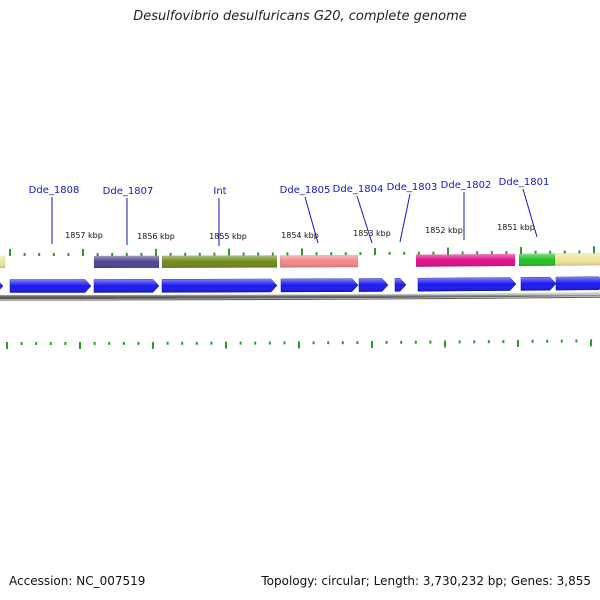  What do you see at coordinates (299, 344) in the screenshot?
I see `inner-scale-ticks` at bounding box center [299, 344].